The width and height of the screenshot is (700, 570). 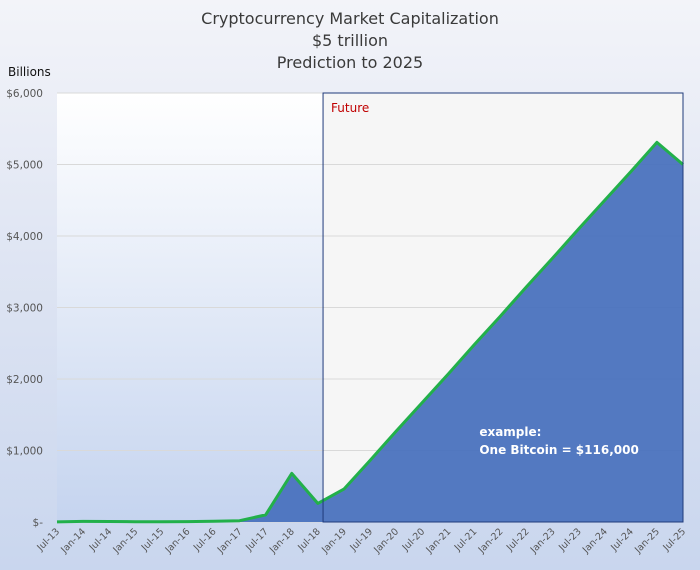 What do you see at coordinates (675, 540) in the screenshot?
I see `x-tick-label: Jul-25` at bounding box center [675, 540].